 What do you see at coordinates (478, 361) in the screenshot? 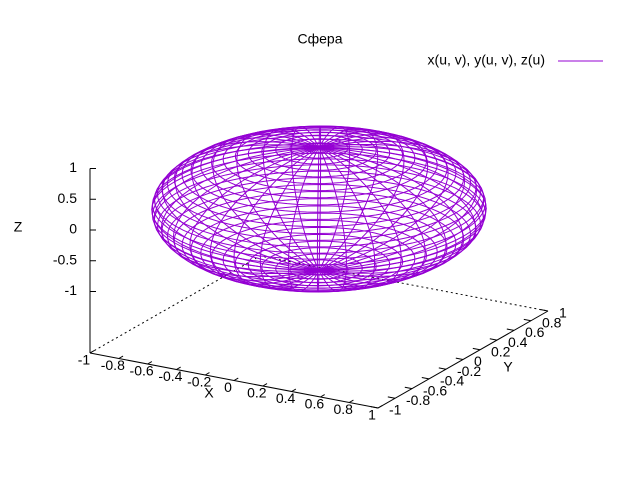
I see `y-tick-label: 0` at bounding box center [478, 361].